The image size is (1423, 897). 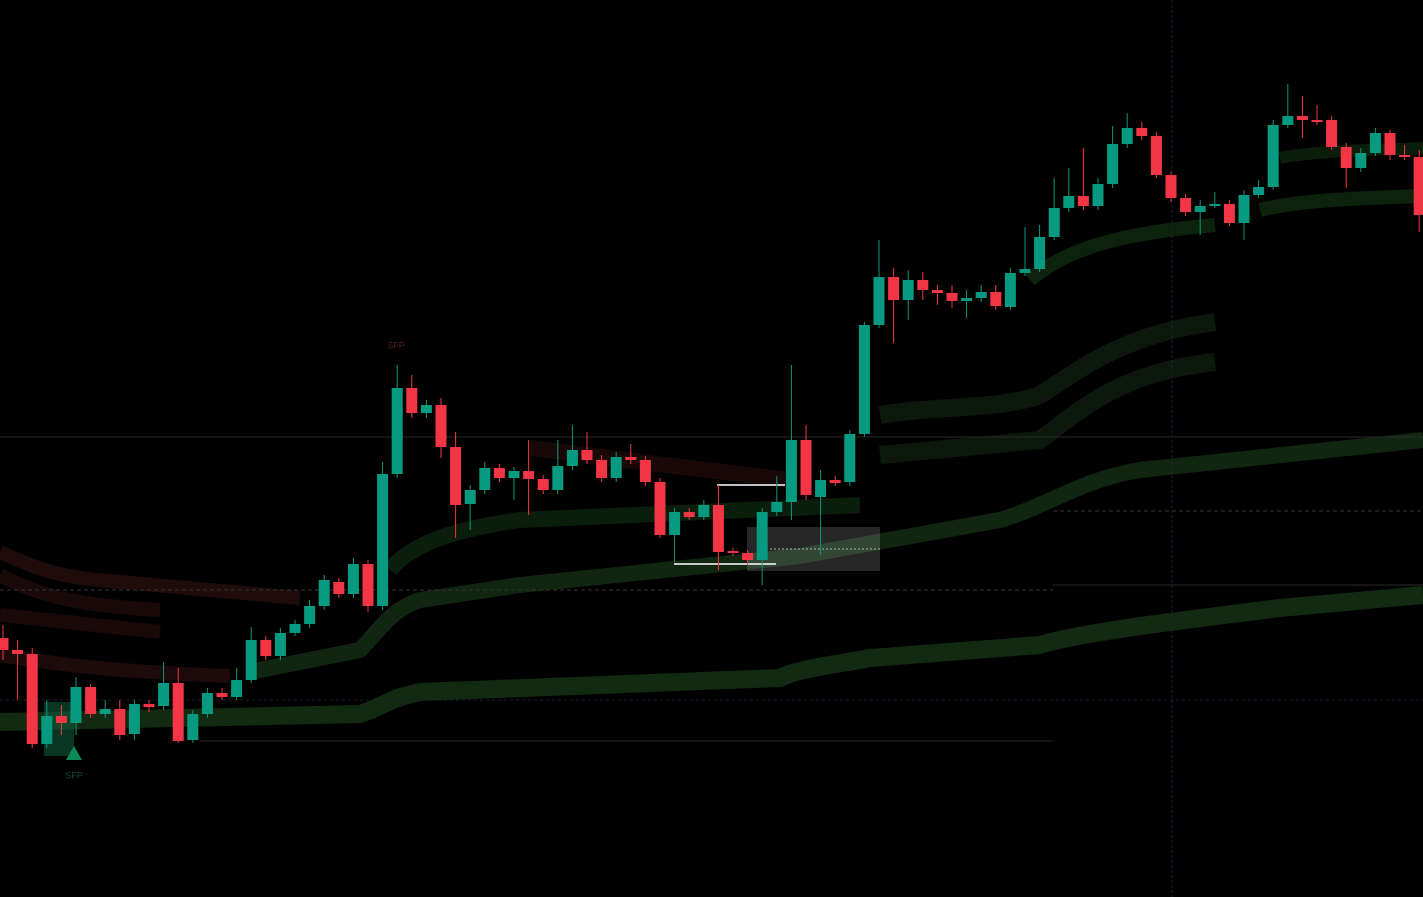 What do you see at coordinates (74, 753) in the screenshot?
I see `sfp-marker` at bounding box center [74, 753].